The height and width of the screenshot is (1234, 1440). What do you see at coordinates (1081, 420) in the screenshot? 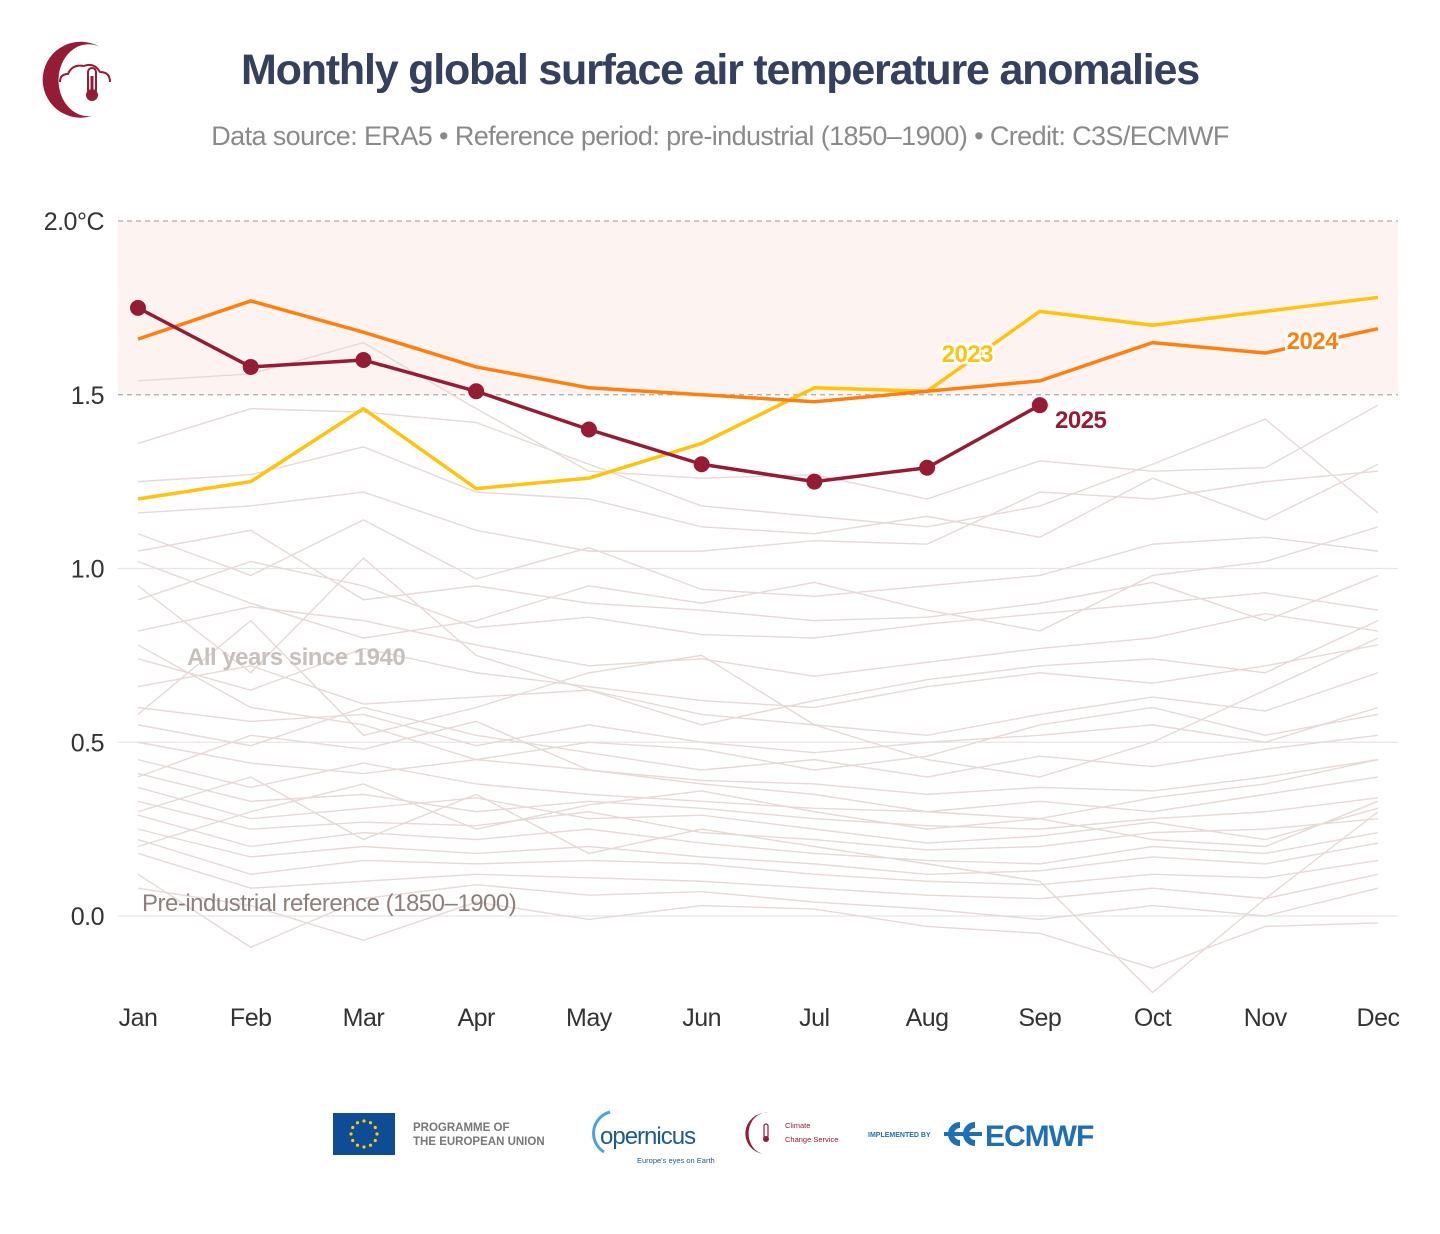
I see `series-label-2025: 2025` at bounding box center [1081, 420].